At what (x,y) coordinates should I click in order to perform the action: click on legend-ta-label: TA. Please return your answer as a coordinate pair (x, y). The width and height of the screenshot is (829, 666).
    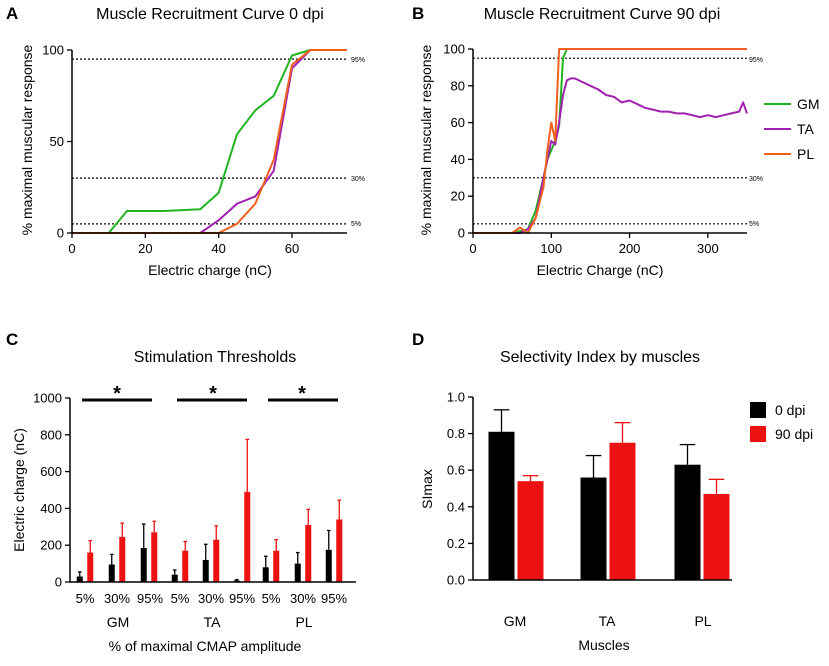
    Looking at the image, I should click on (806, 129).